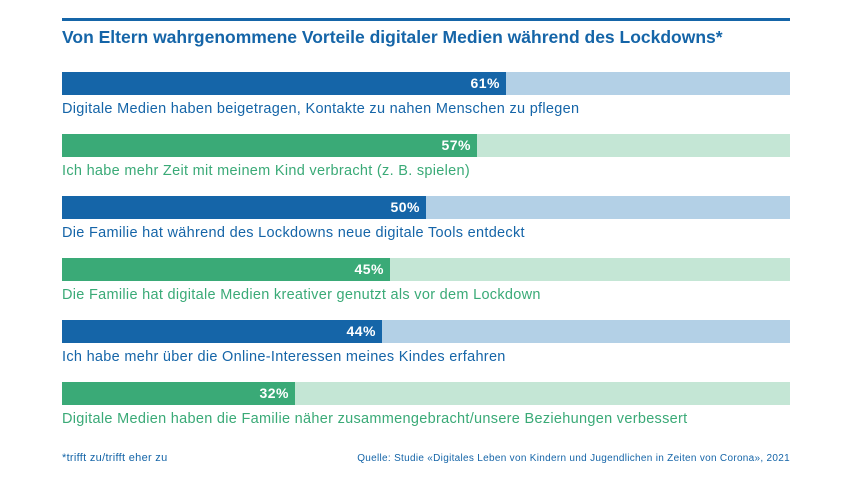  Describe the element at coordinates (485, 83) in the screenshot. I see `bar-value-label: 61%` at that location.